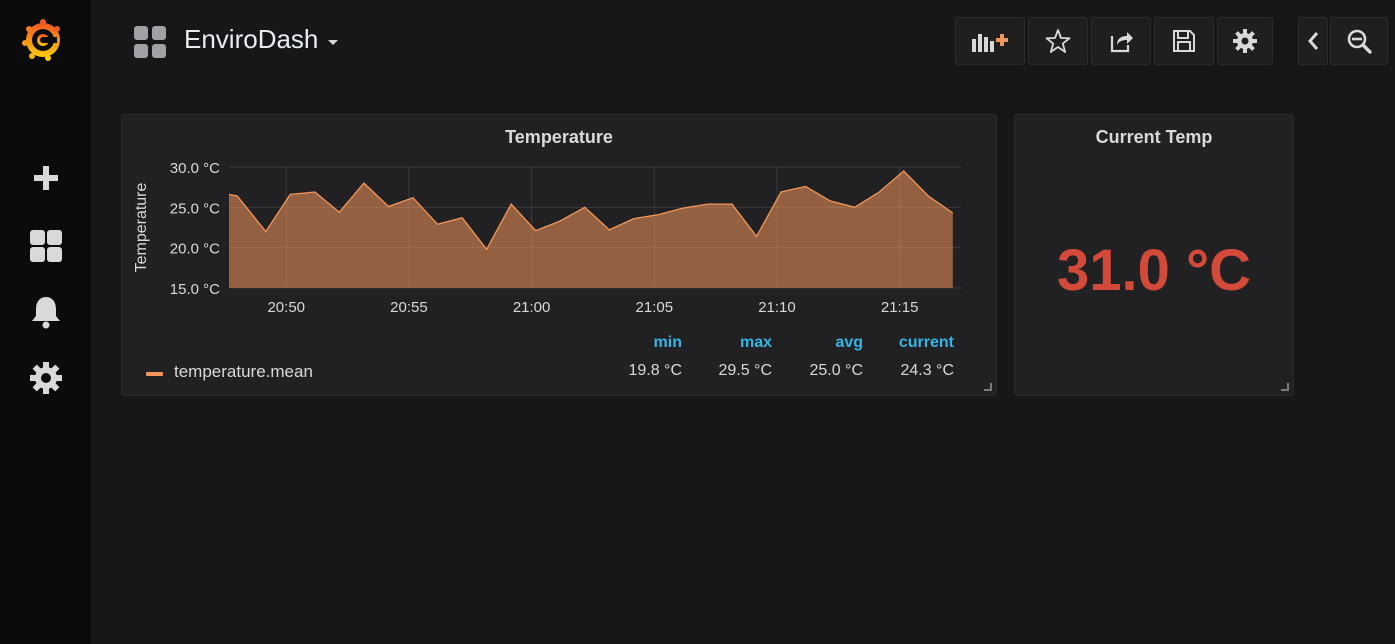 This screenshot has width=1395, height=644. I want to click on y-tick-label: 20.0 °C, so click(195, 249).